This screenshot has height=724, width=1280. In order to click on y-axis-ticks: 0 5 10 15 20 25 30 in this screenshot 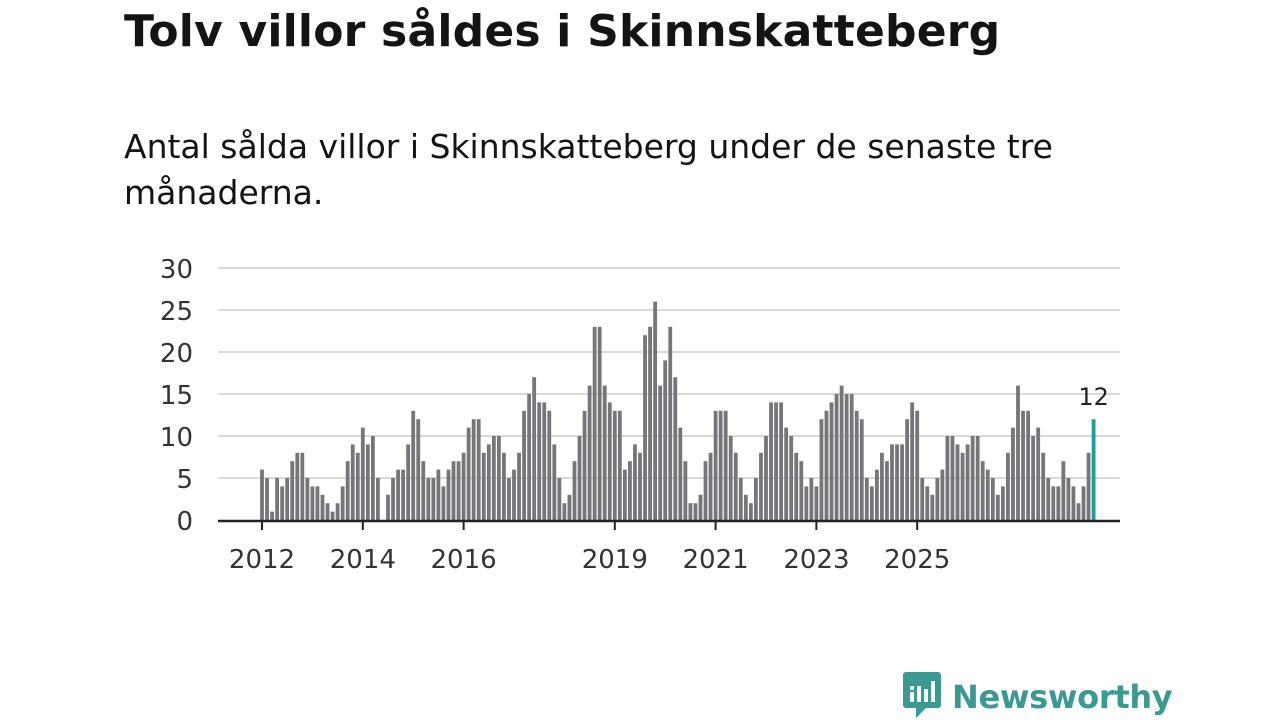, I will do `click(176, 396)`.